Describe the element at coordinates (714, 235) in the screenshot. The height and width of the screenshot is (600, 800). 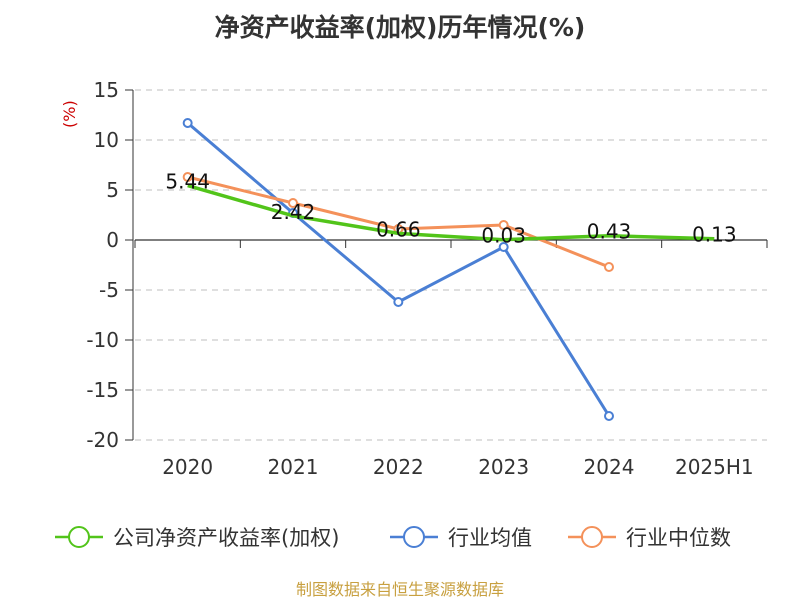
I see `data-label: 0.13` at that location.